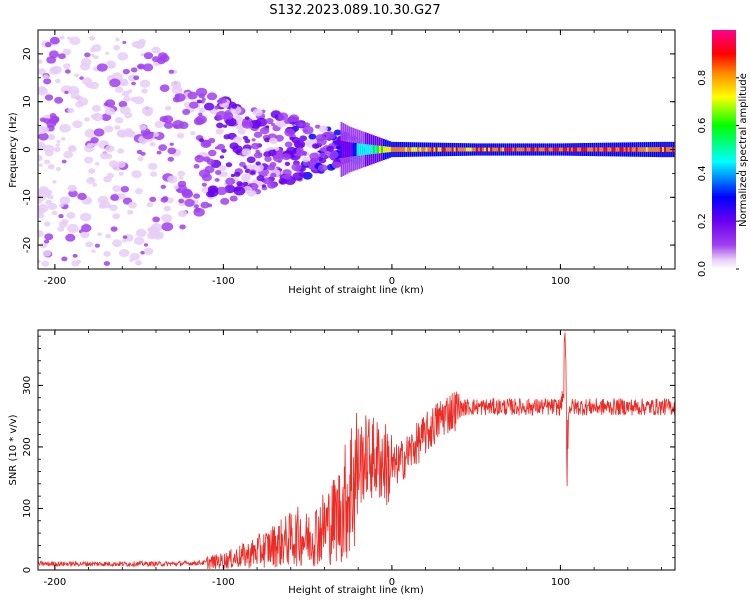 The width and height of the screenshot is (750, 600). Describe the element at coordinates (702, 173) in the screenshot. I see `colorbar-tick-label: 0.4` at that location.